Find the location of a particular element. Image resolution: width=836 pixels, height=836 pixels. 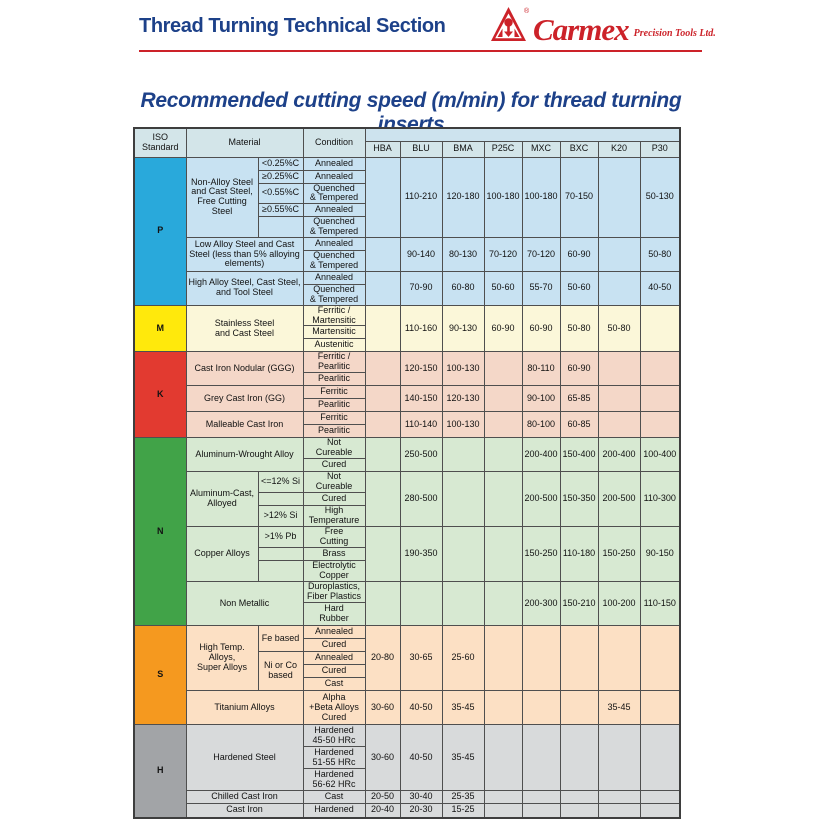

table-row: Chilled Cast Iron Cast 20-50 30-40 25-35 is located at coordinates (407, 797).